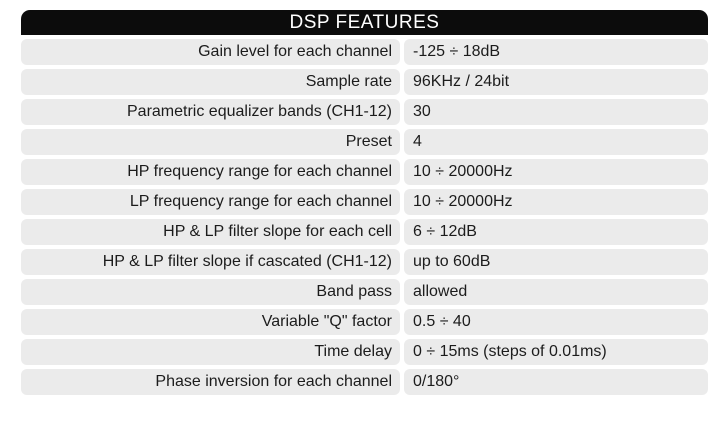 This screenshot has height=425, width=721. I want to click on table-row: Gain level for each channel -125 ÷ 18dB, so click(364, 52).